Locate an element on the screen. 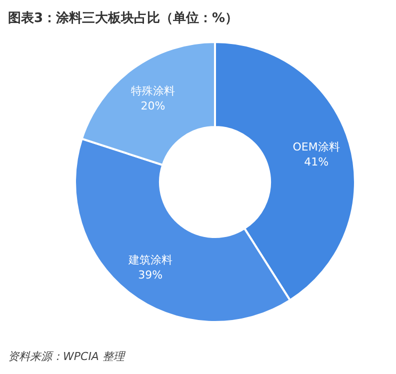 This screenshot has width=396, height=374. slice-label: 建筑涂料 is located at coordinates (149, 259).